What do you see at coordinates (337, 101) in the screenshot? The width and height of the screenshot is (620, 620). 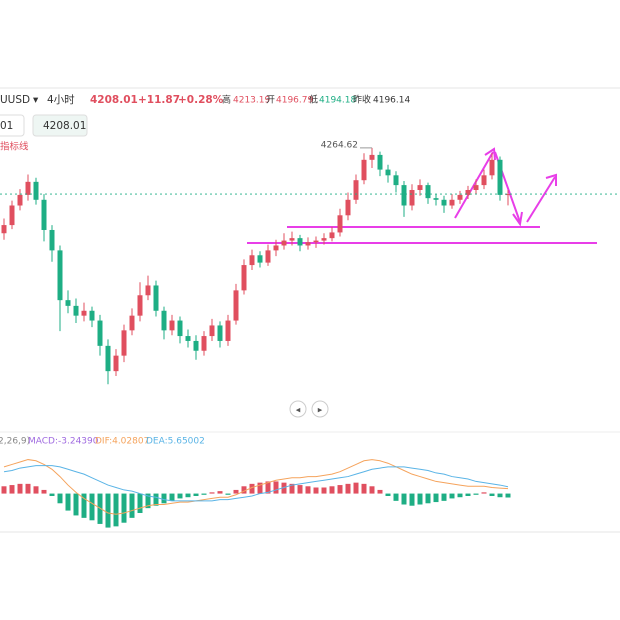 I see `low: 4194.18` at bounding box center [337, 101].